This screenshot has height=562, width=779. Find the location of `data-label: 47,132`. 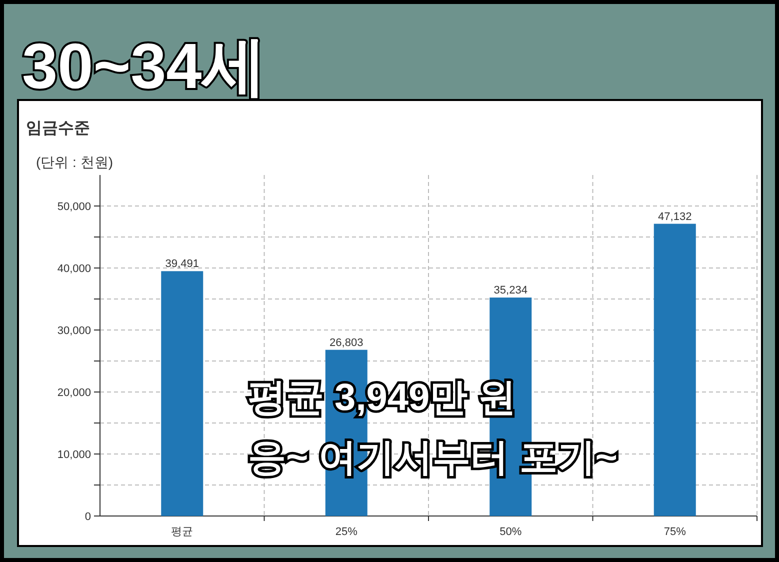

data-label: 47,132 is located at coordinates (675, 216).